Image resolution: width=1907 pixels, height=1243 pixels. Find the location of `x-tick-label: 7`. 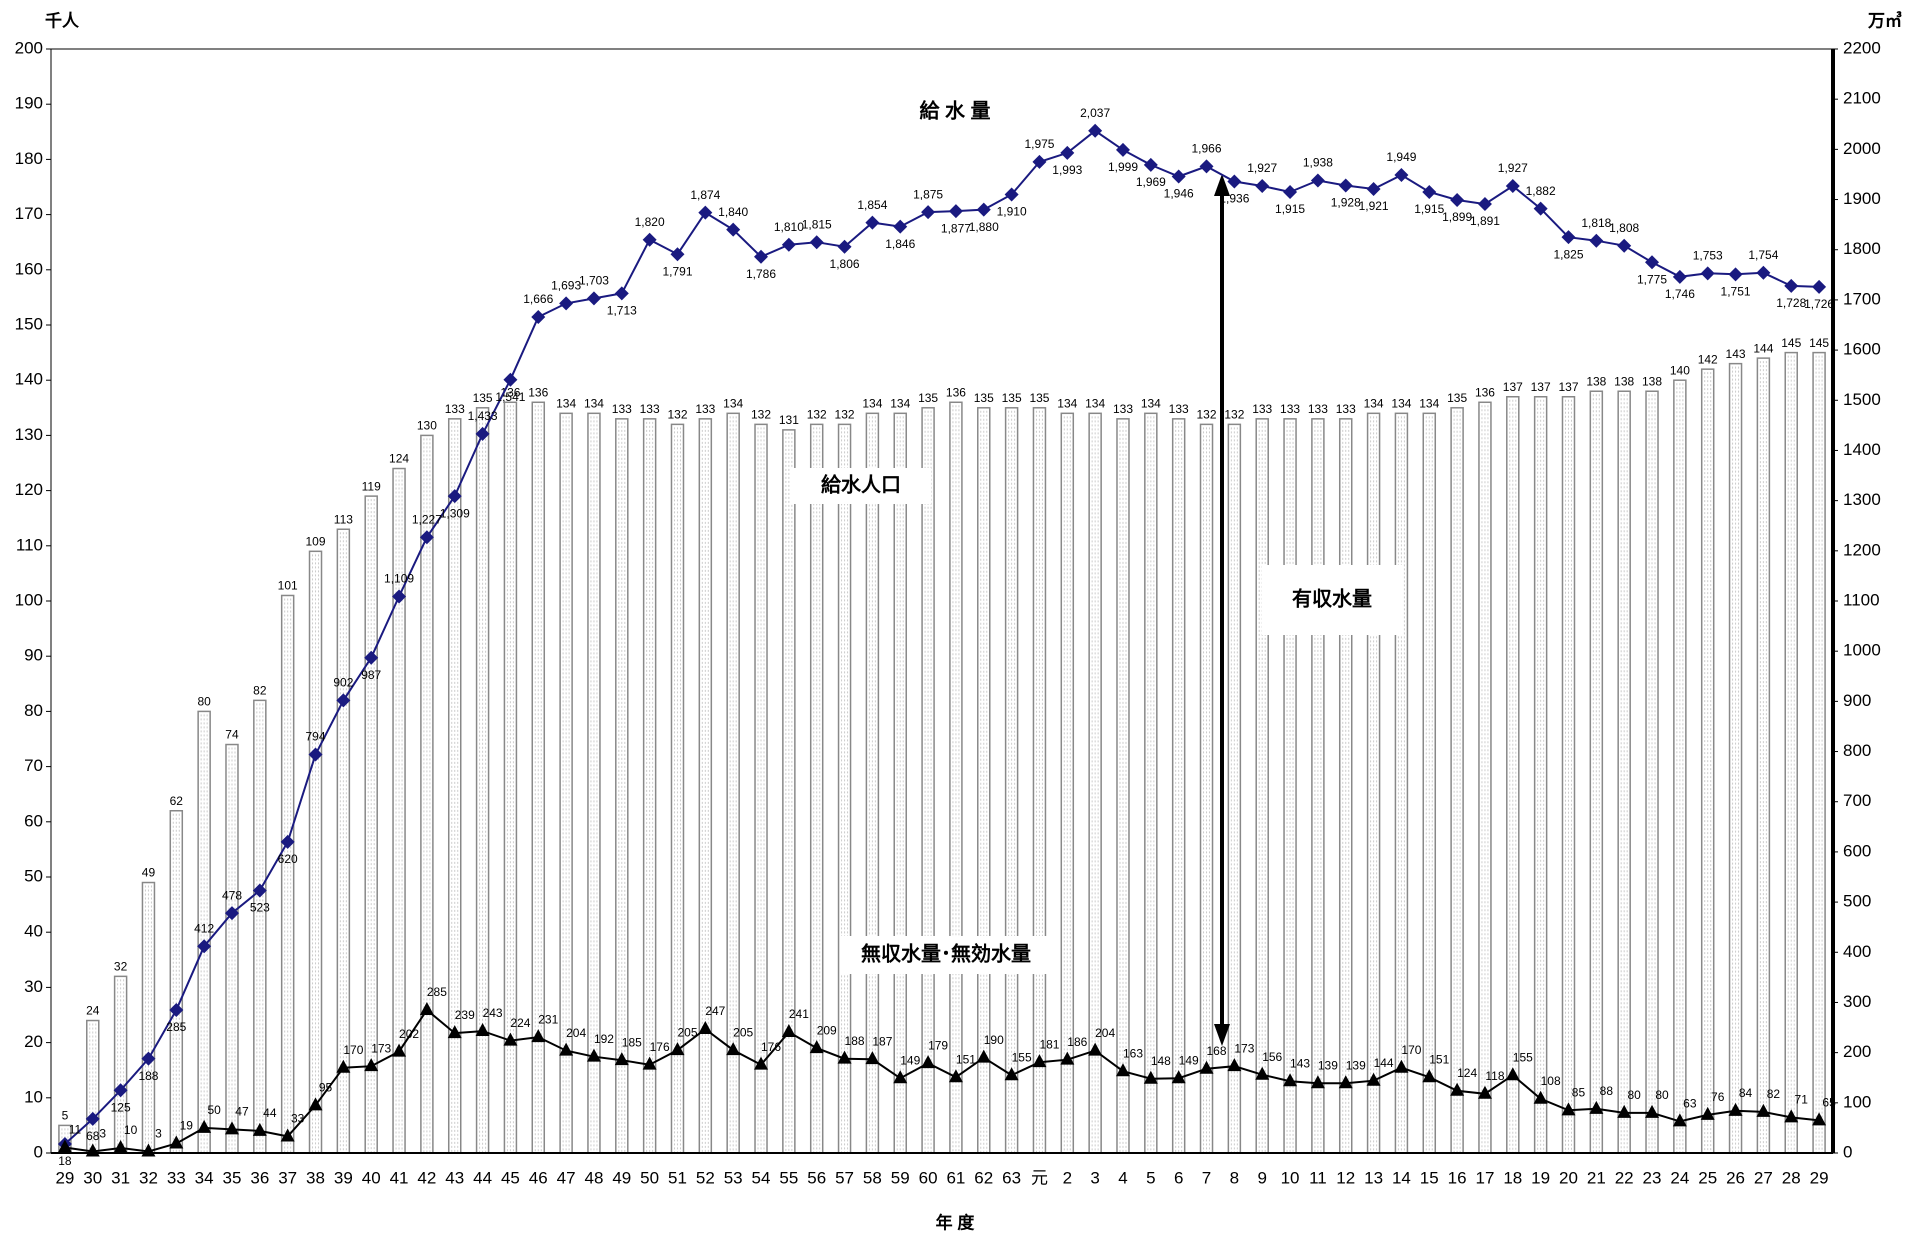

x-tick-label: 7 is located at coordinates (1206, 1177).